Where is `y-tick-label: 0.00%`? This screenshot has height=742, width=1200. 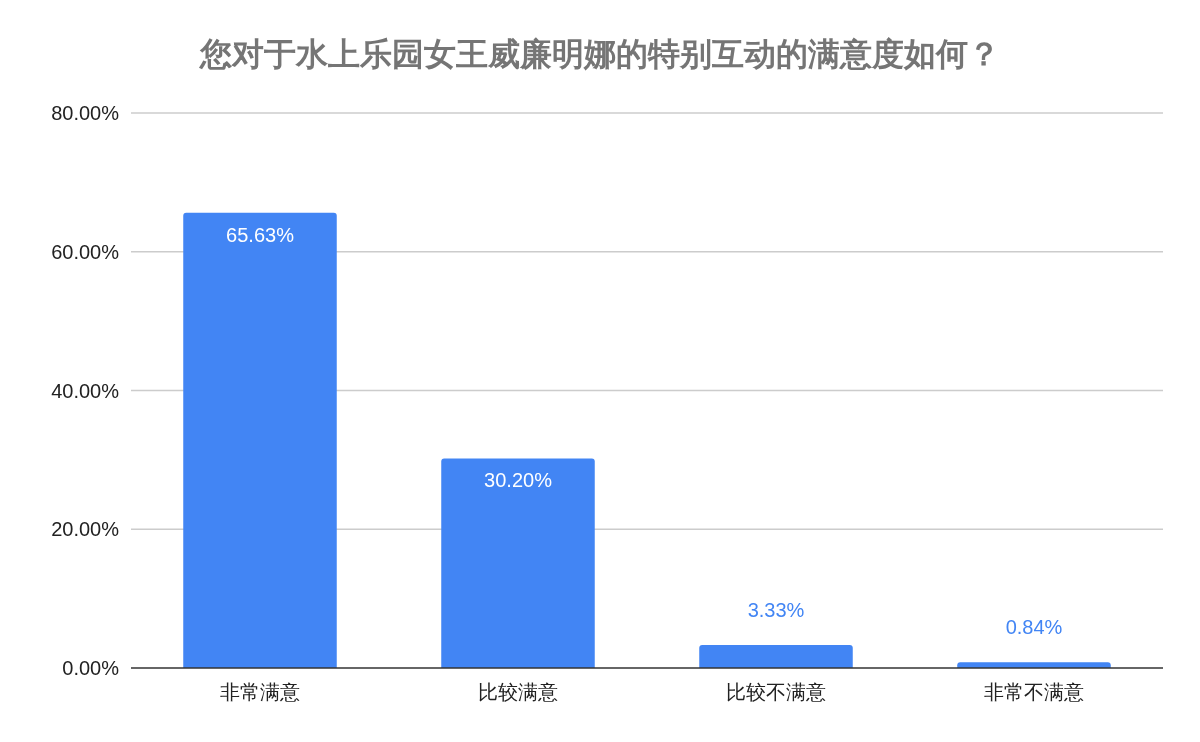
y-tick-label: 0.00% is located at coordinates (91, 668).